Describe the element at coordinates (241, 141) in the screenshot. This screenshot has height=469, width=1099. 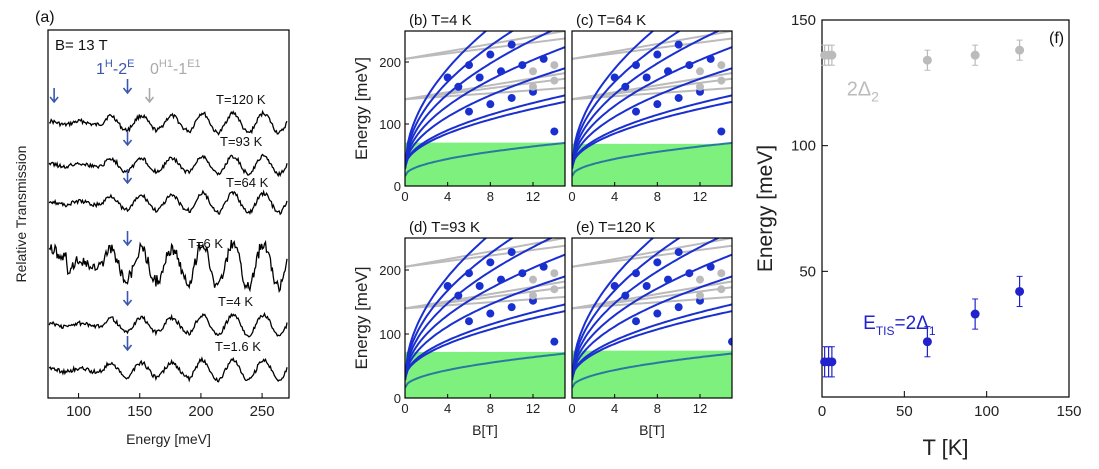
I see `spectrum-temp-label: T=93 K` at that location.